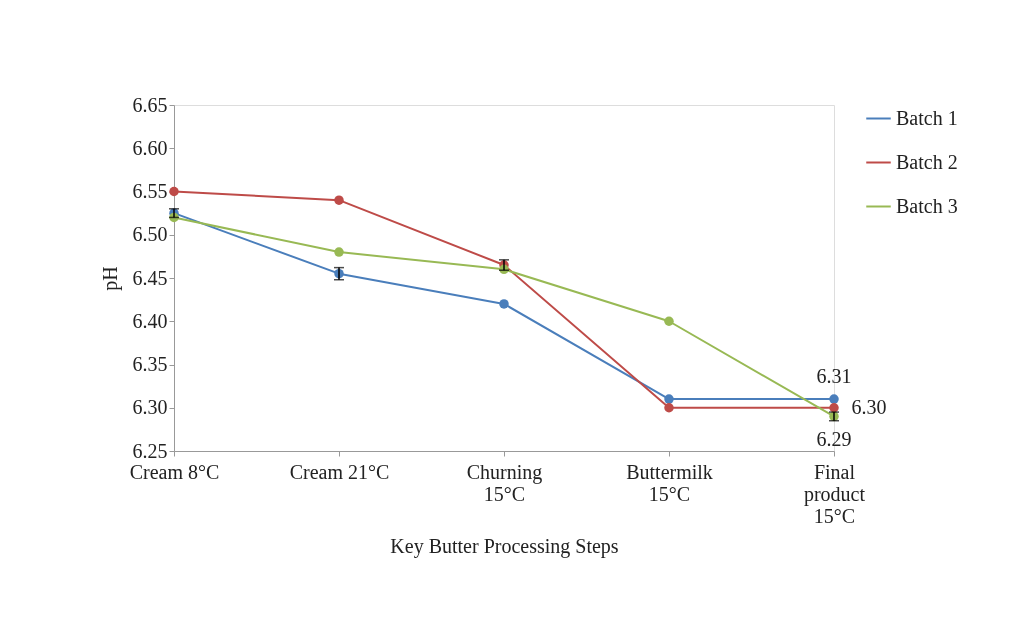 The height and width of the screenshot is (628, 1026). What do you see at coordinates (834, 439) in the screenshot?
I see `data-label: 6.29` at bounding box center [834, 439].